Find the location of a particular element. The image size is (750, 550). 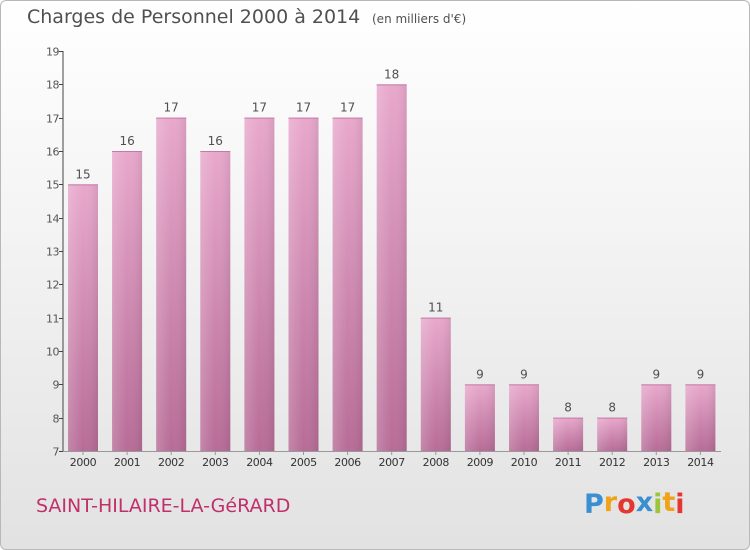

y-tick-label: 13 is located at coordinates (52, 252).